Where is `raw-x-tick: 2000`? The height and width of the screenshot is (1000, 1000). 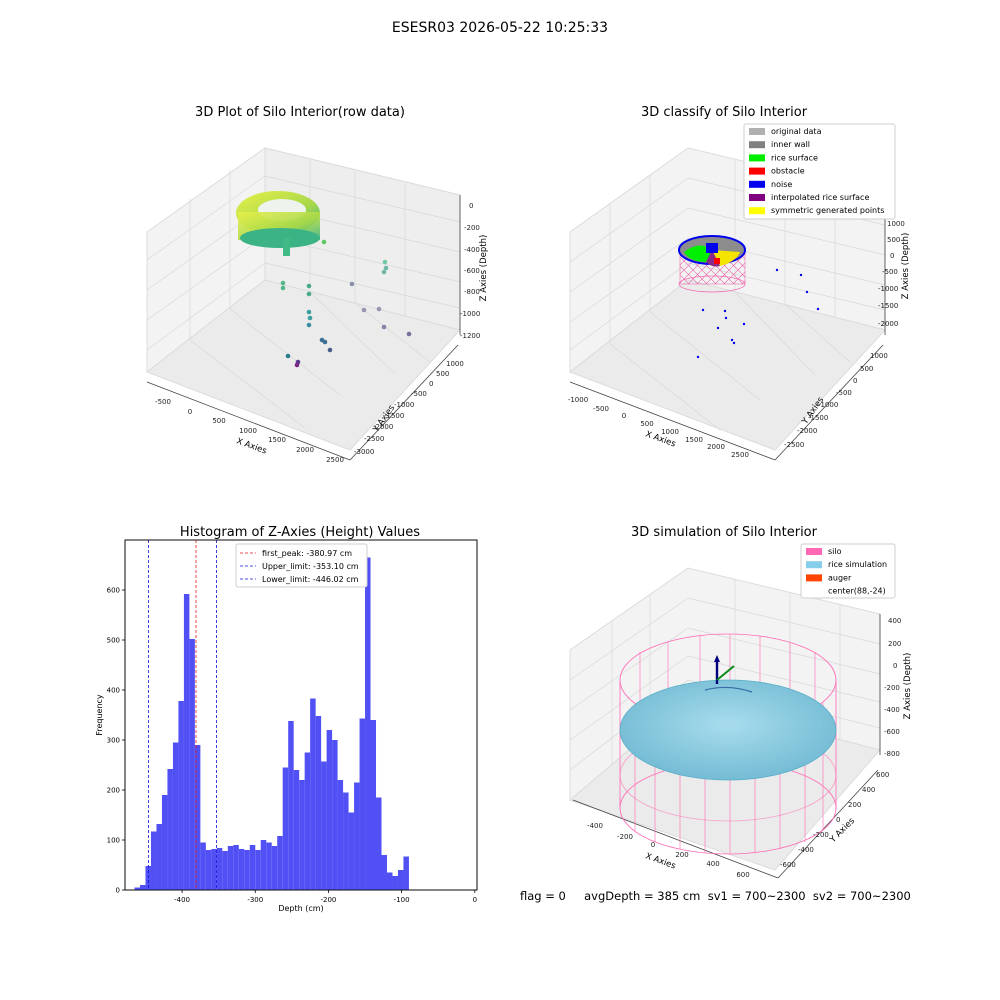 raw-x-tick: 2000 is located at coordinates (305, 450).